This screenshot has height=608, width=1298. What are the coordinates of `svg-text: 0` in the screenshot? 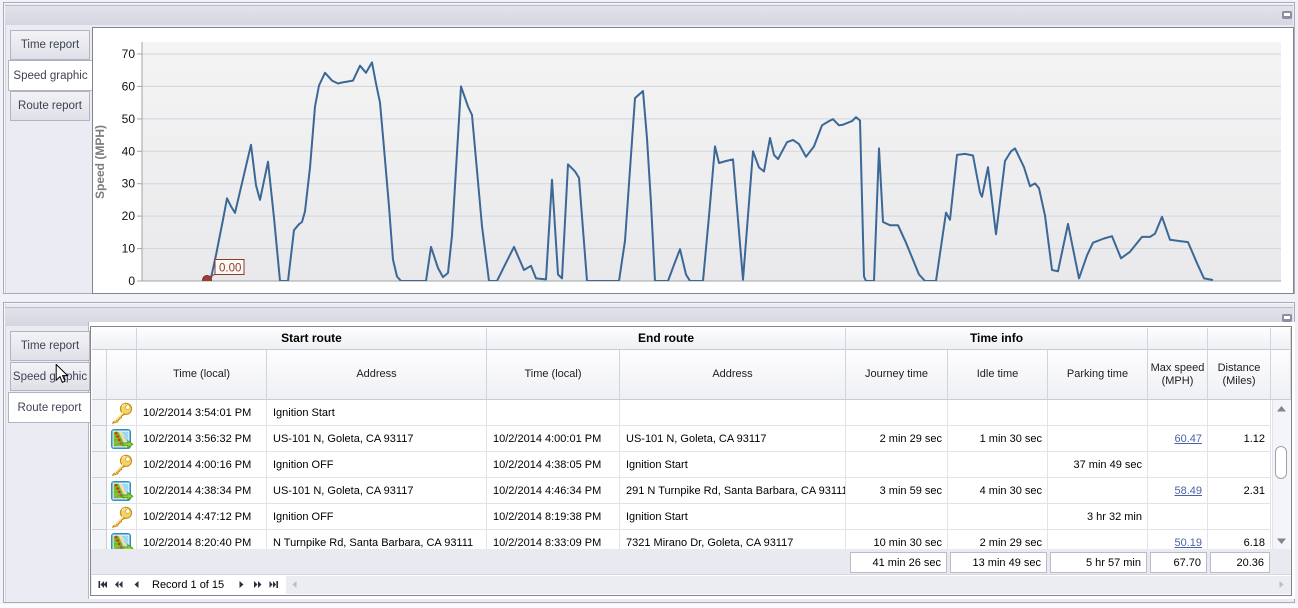 It's located at (131, 281).